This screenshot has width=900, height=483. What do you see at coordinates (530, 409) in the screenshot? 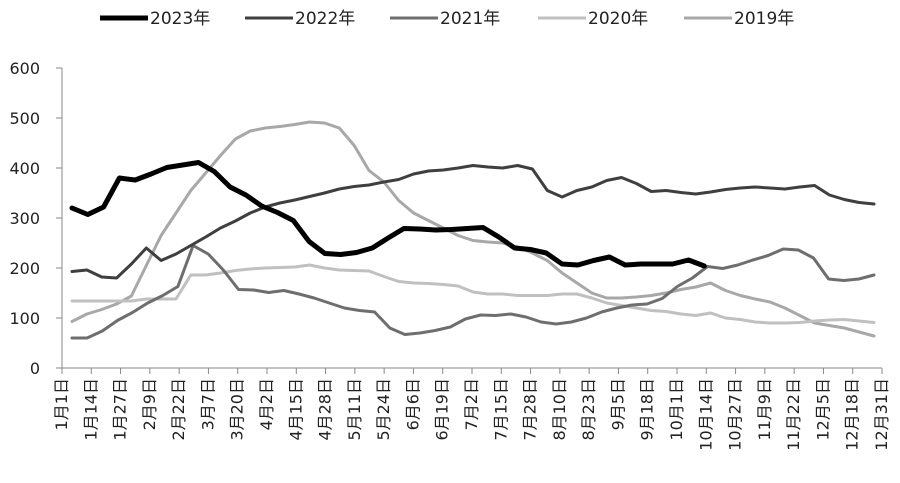
I see `x-tick-label: 7月28日` at bounding box center [530, 409].